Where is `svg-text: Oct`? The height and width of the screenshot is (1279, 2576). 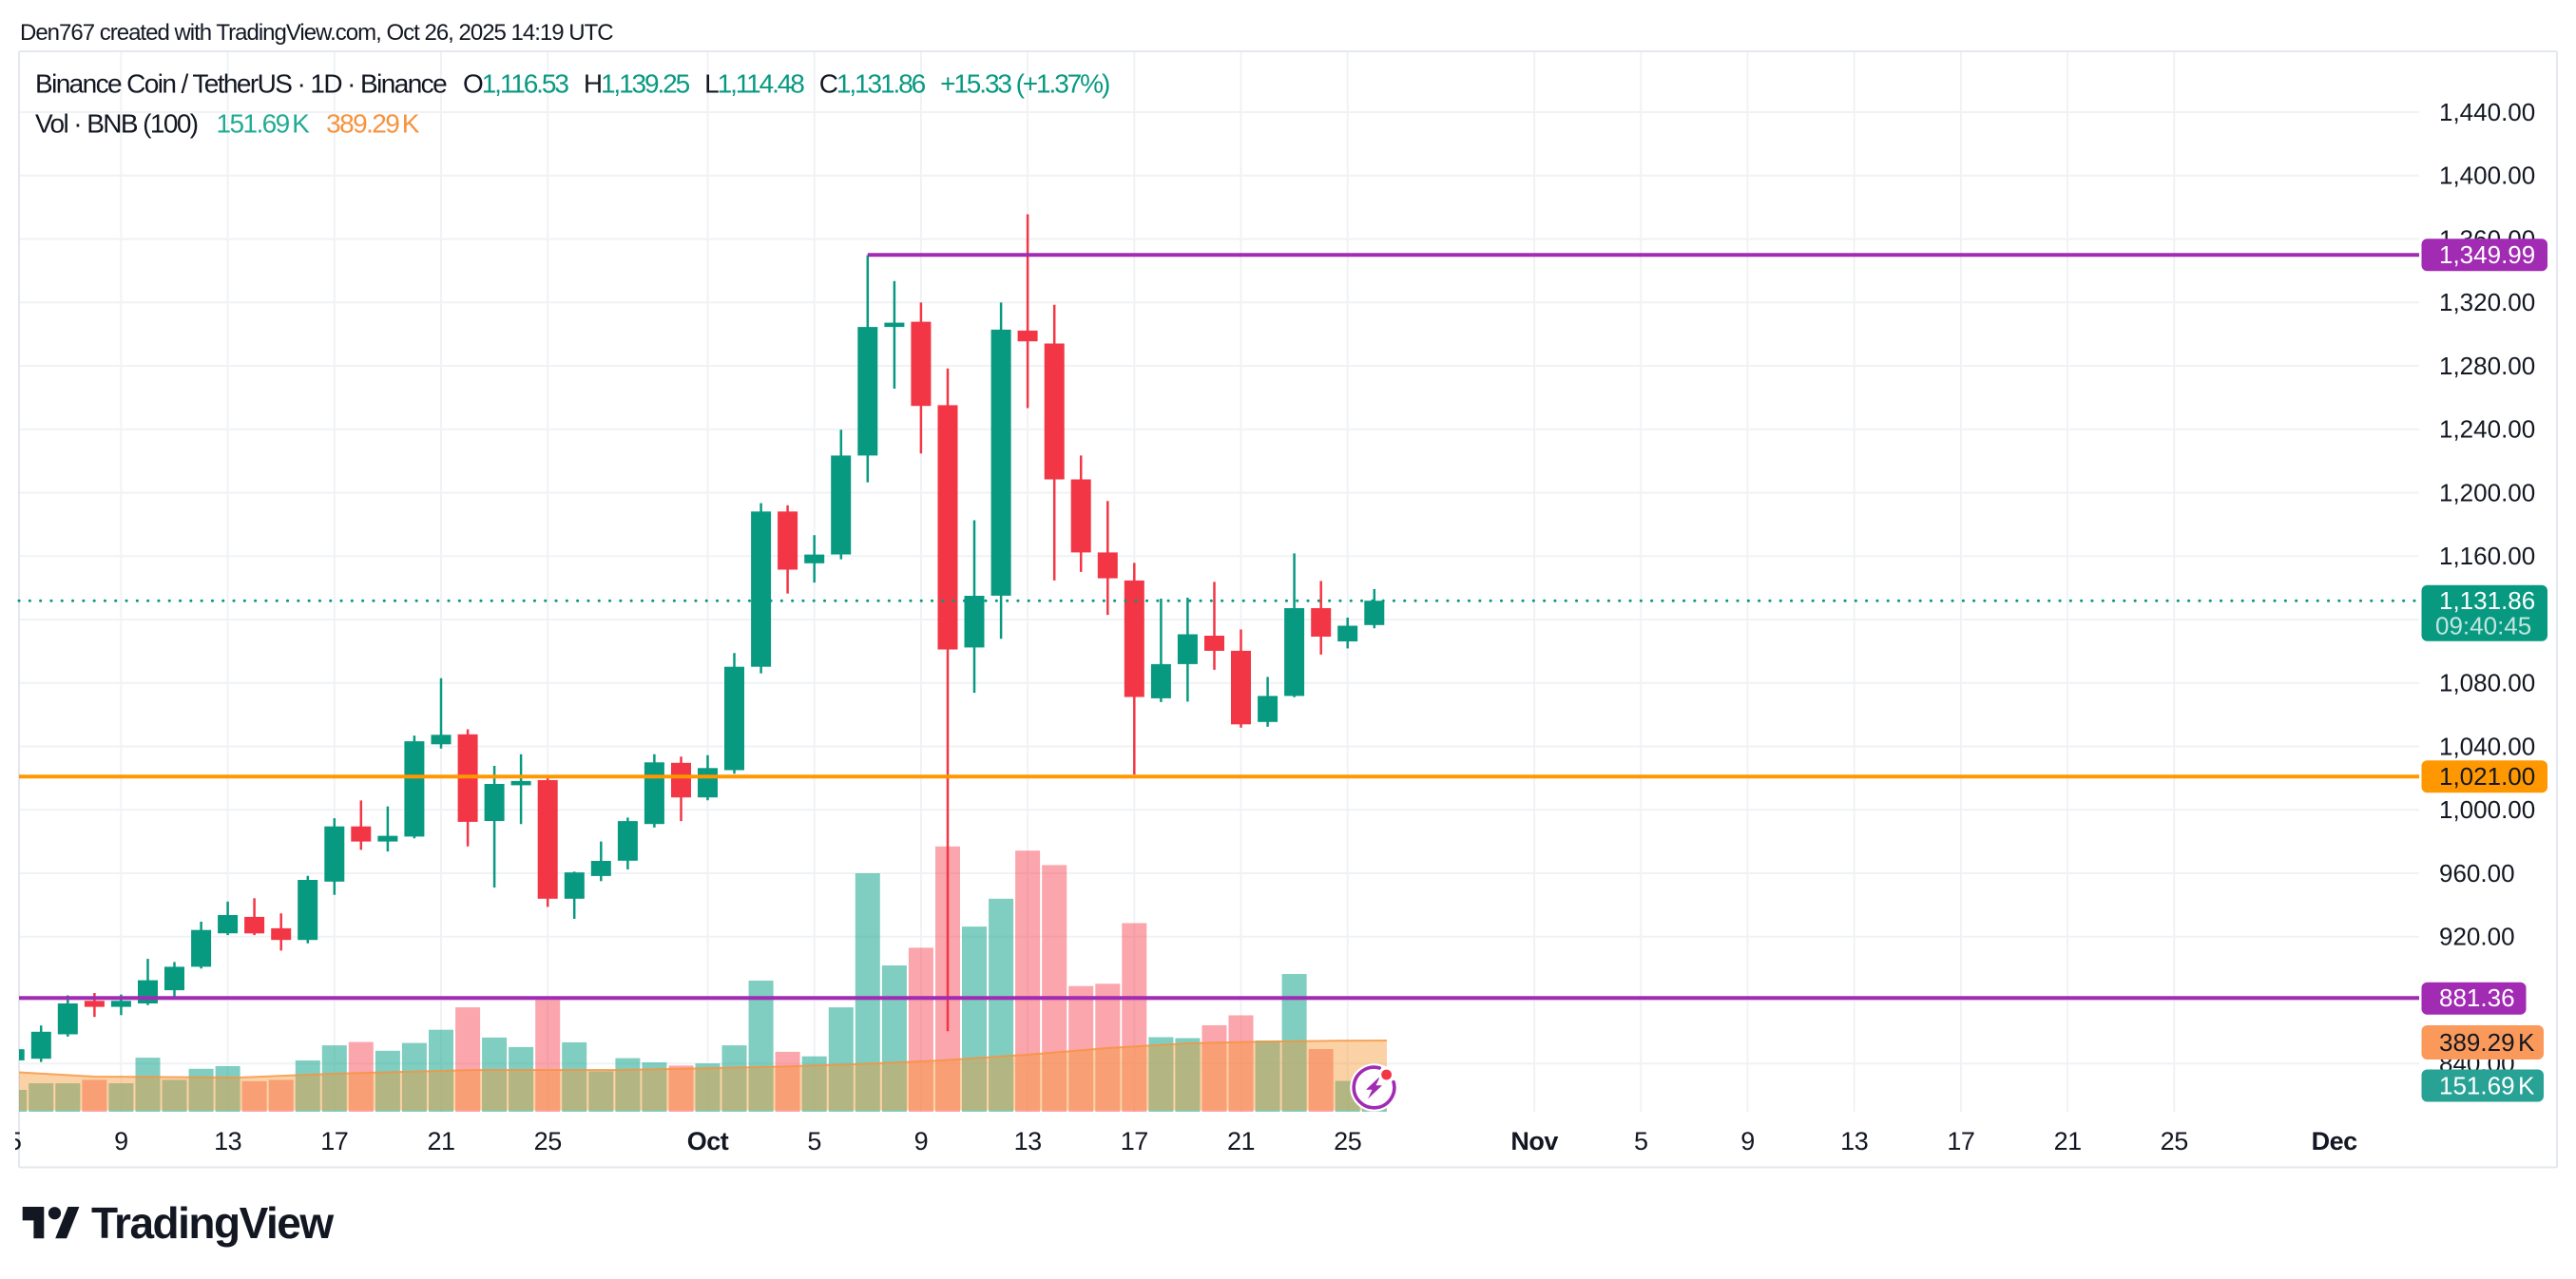
svg-text: Oct is located at coordinates (708, 1141).